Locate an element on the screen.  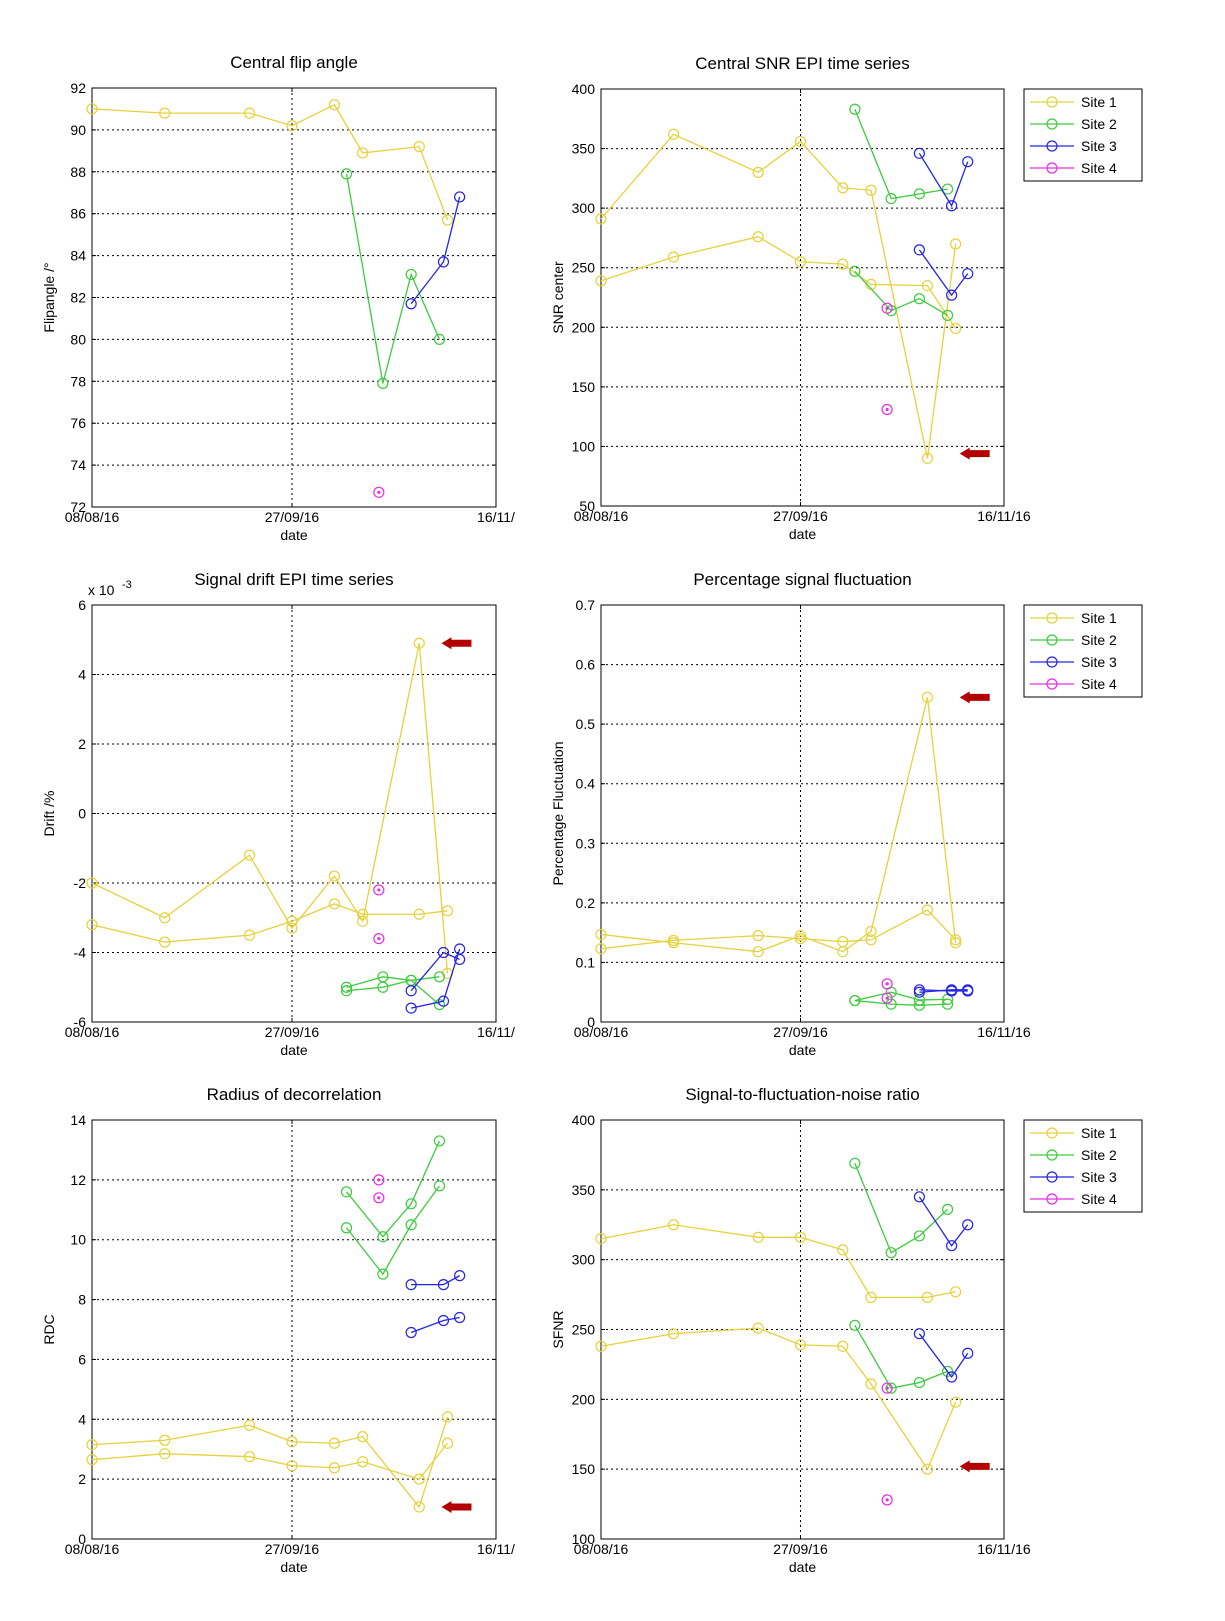
exponent-base: x 10 is located at coordinates (101, 590).